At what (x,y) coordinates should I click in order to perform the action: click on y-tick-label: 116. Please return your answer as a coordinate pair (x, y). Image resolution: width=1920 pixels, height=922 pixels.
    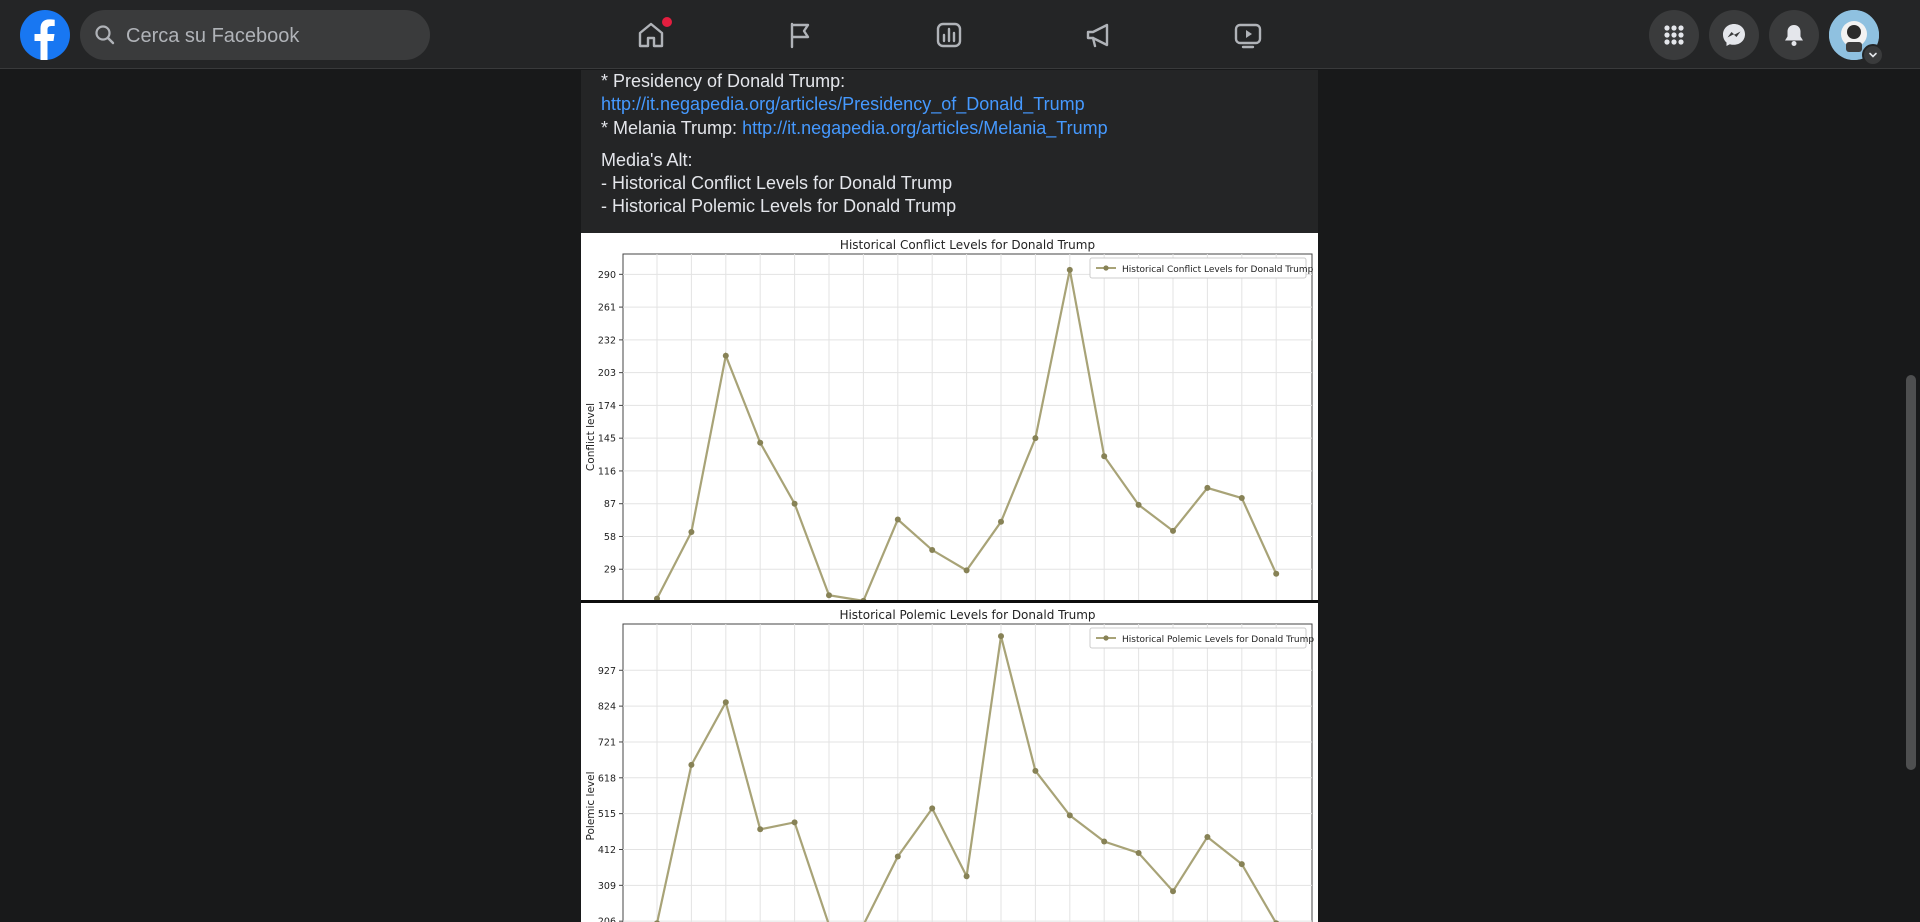
    Looking at the image, I should click on (607, 471).